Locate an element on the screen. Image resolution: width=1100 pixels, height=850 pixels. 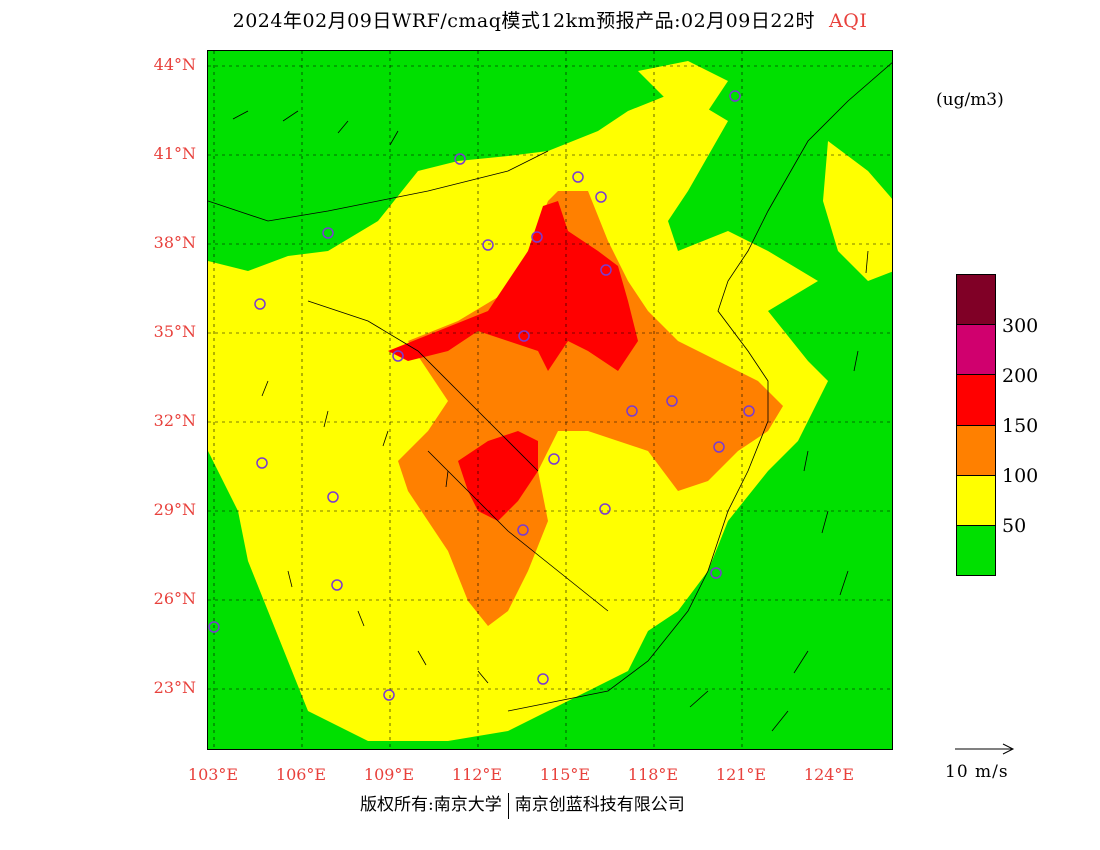
lon-label-115: 115°E is located at coordinates (565, 774).